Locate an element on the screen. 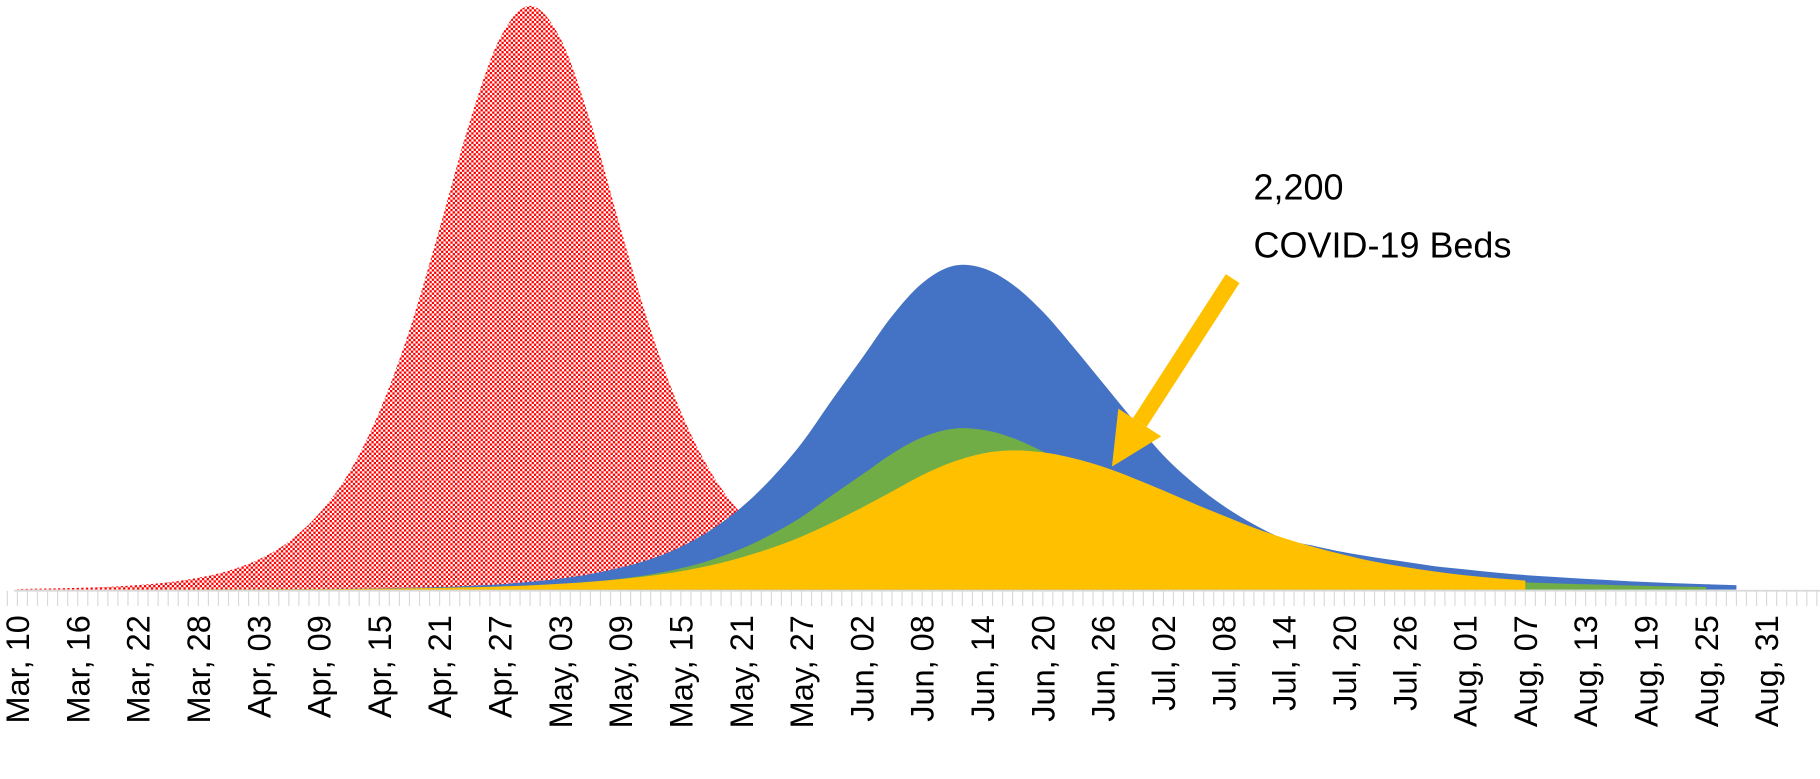 This screenshot has height=779, width=1820. x-tick-label: Jul, 14 is located at coordinates (1285, 663).